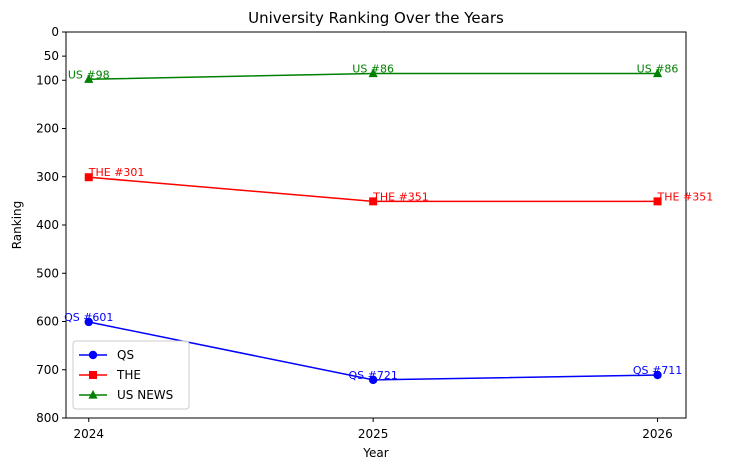 The width and height of the screenshot is (730, 474). What do you see at coordinates (47, 177) in the screenshot?
I see `y-tick-label: 300` at bounding box center [47, 177].